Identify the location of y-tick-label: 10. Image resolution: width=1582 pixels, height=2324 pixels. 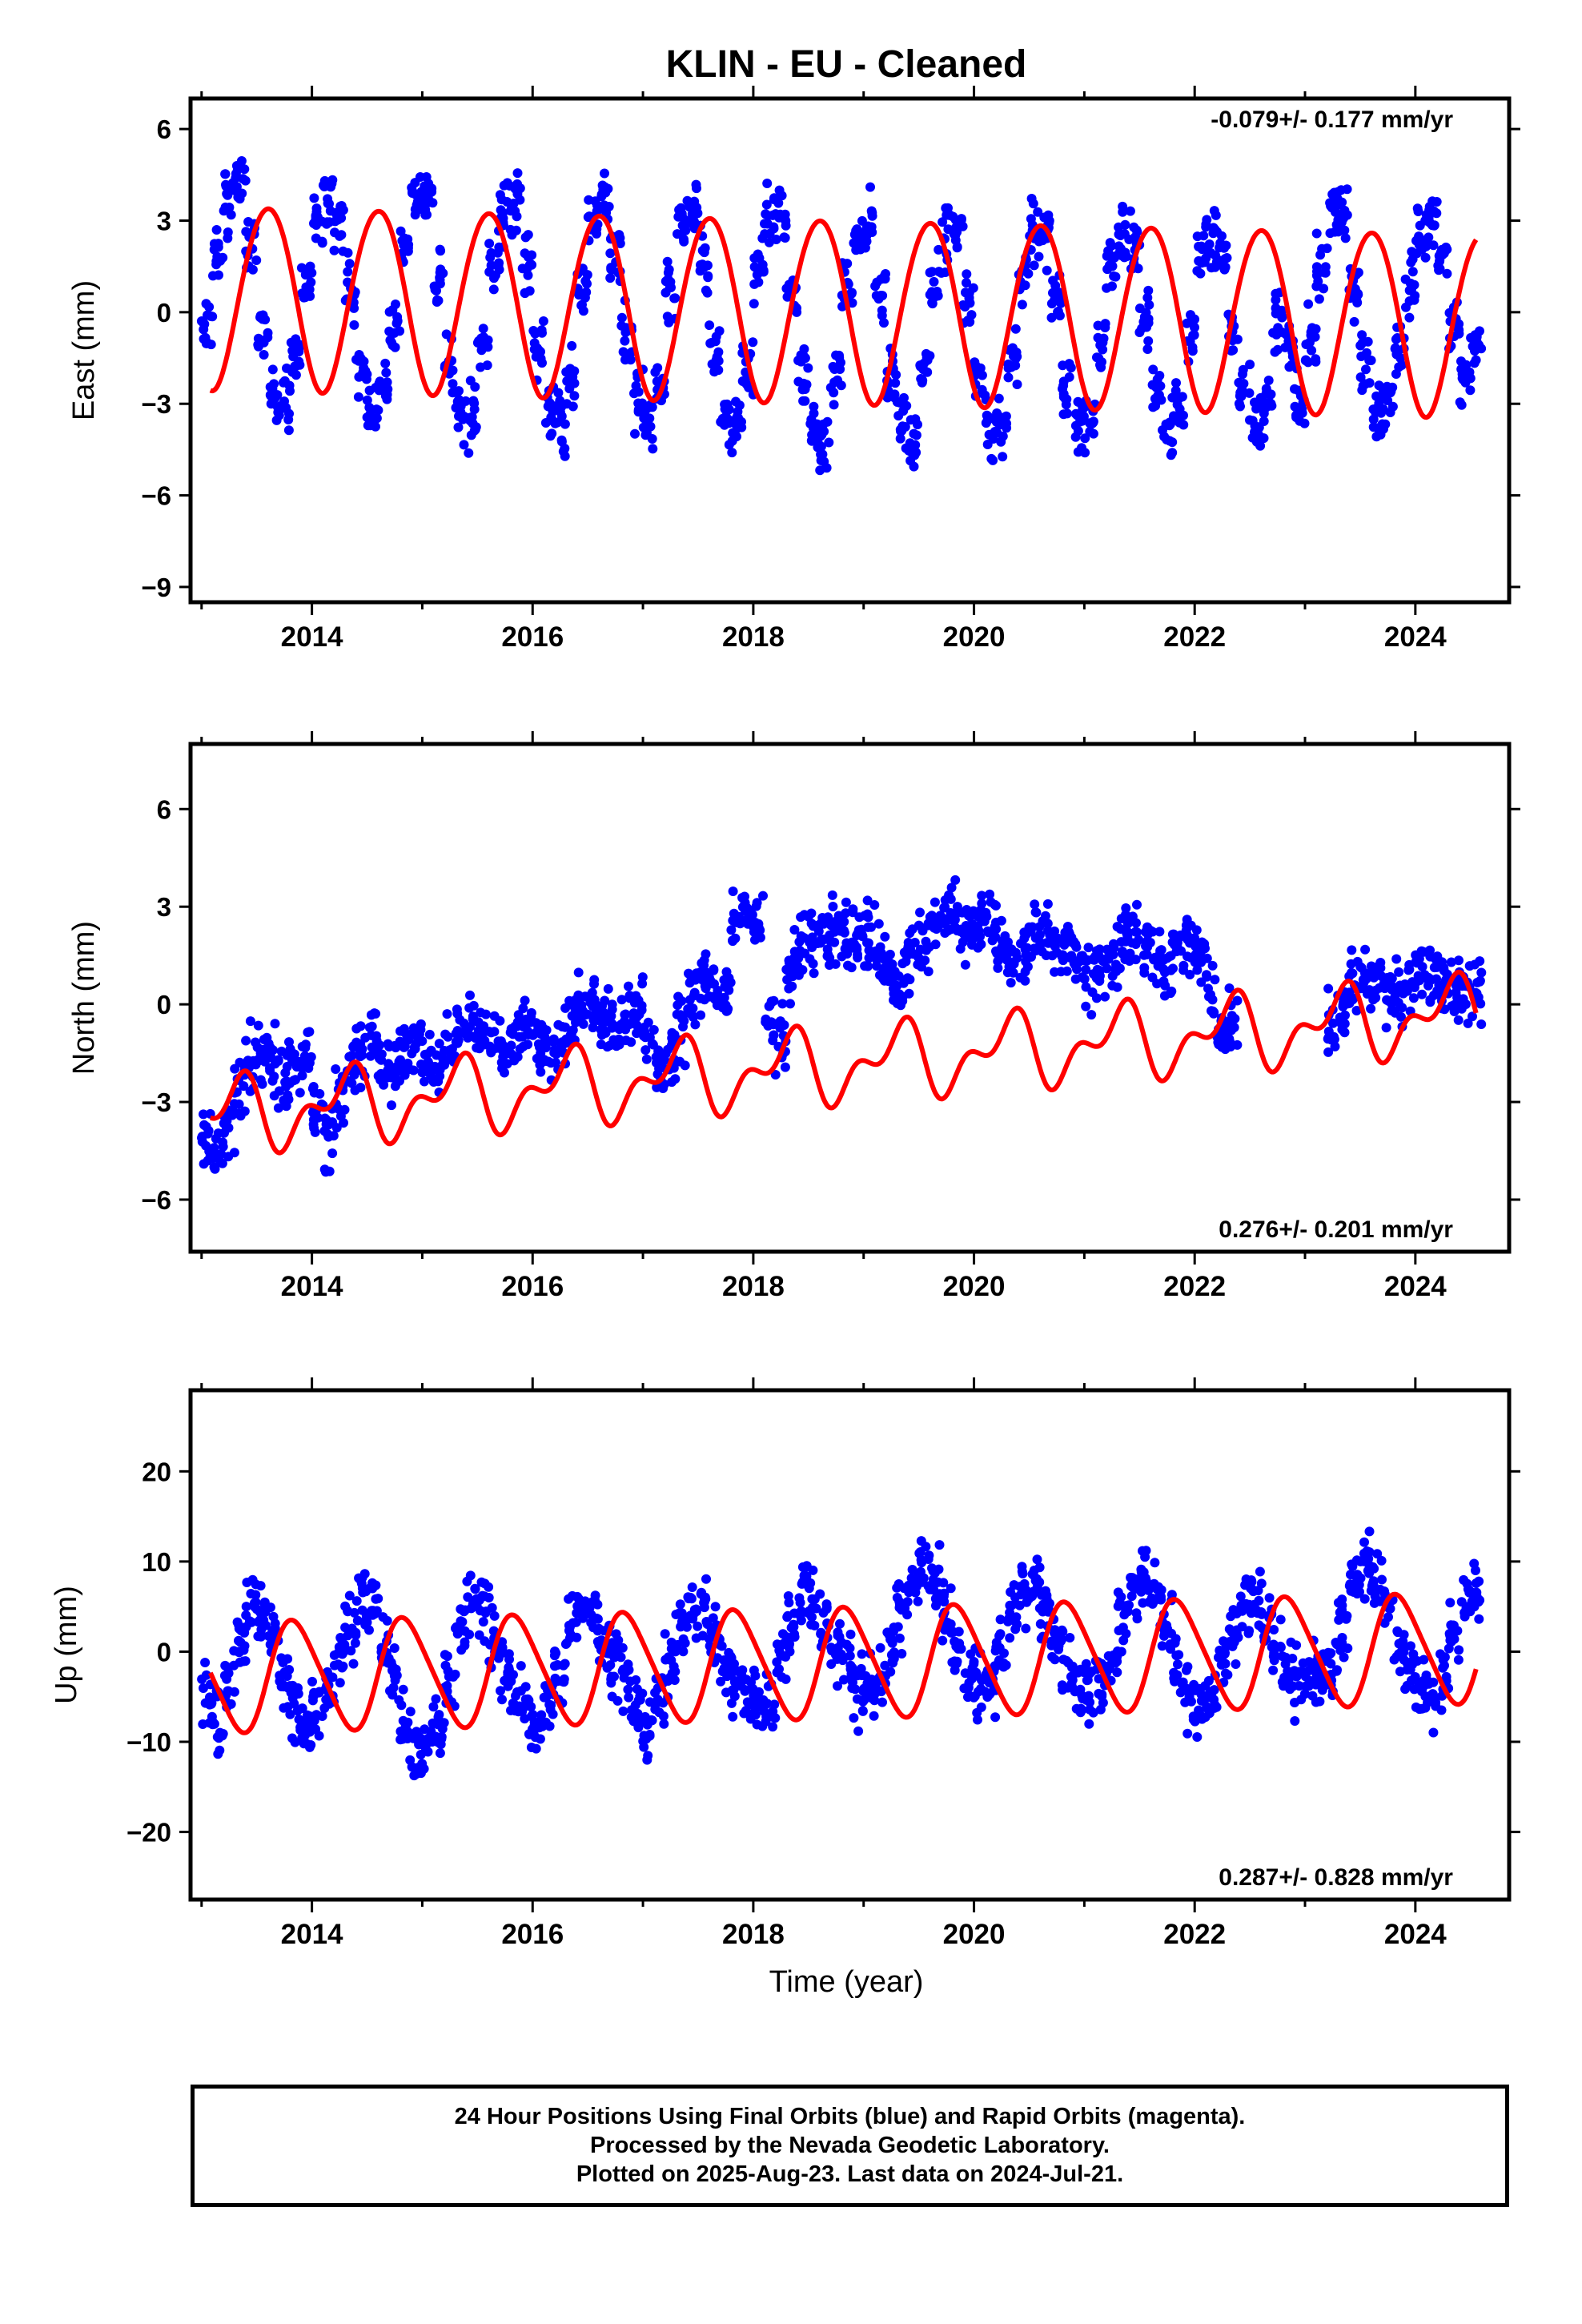
(156, 1562).